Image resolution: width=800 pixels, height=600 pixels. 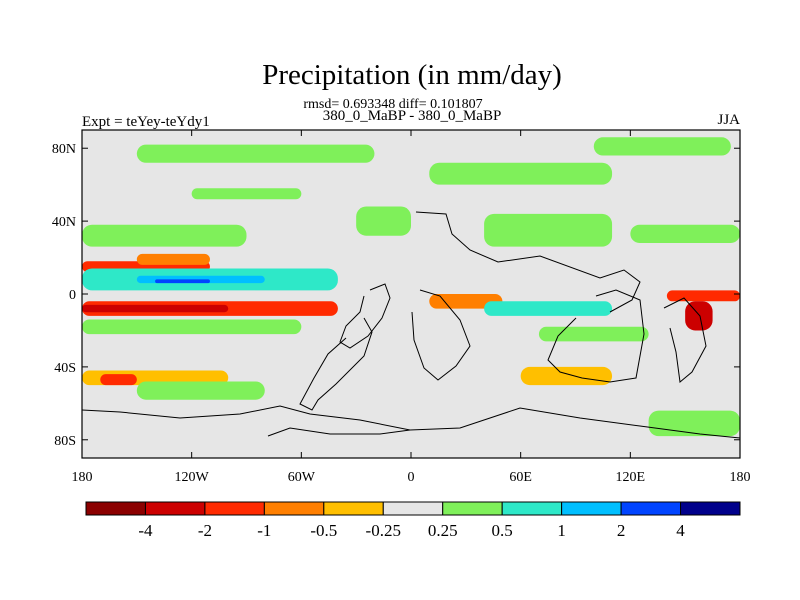 I want to click on region-red-west-pacific, so click(x=703, y=296).